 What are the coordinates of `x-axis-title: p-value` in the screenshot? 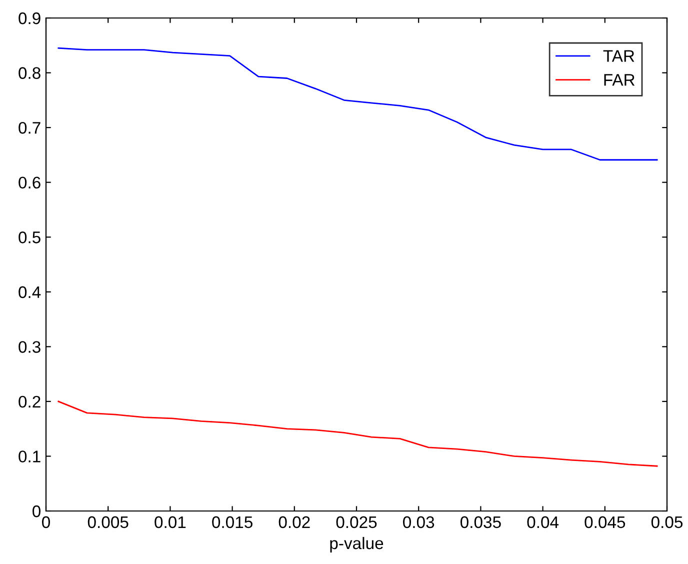 It's located at (357, 544).